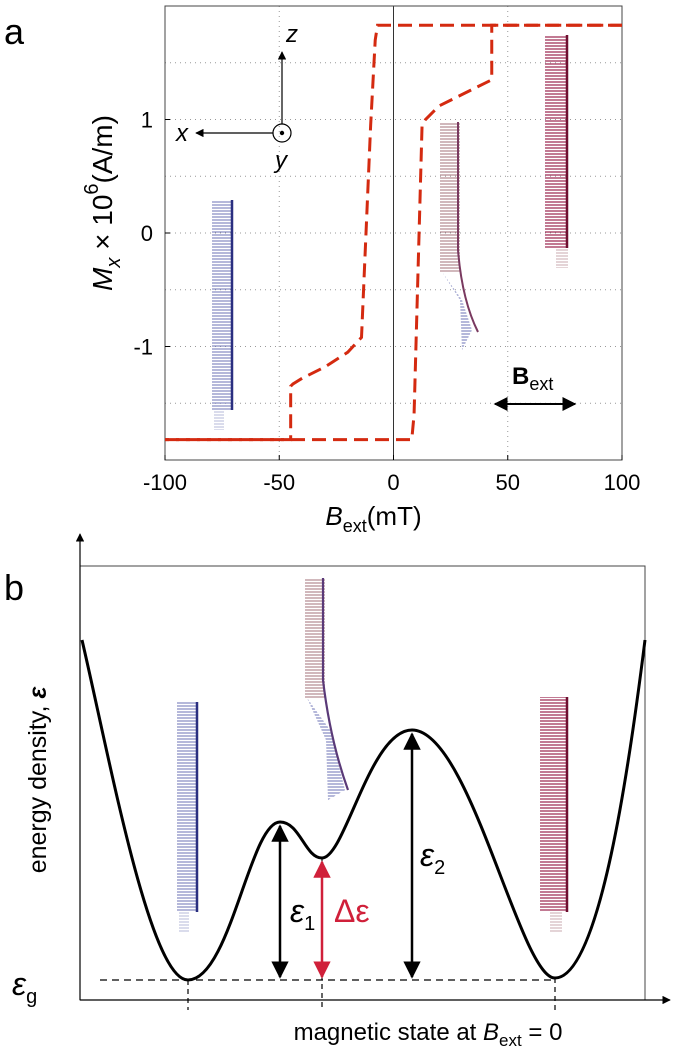 Image resolution: width=675 pixels, height=1061 pixels. I want to click on coordinate-axes, so click(243, 97).